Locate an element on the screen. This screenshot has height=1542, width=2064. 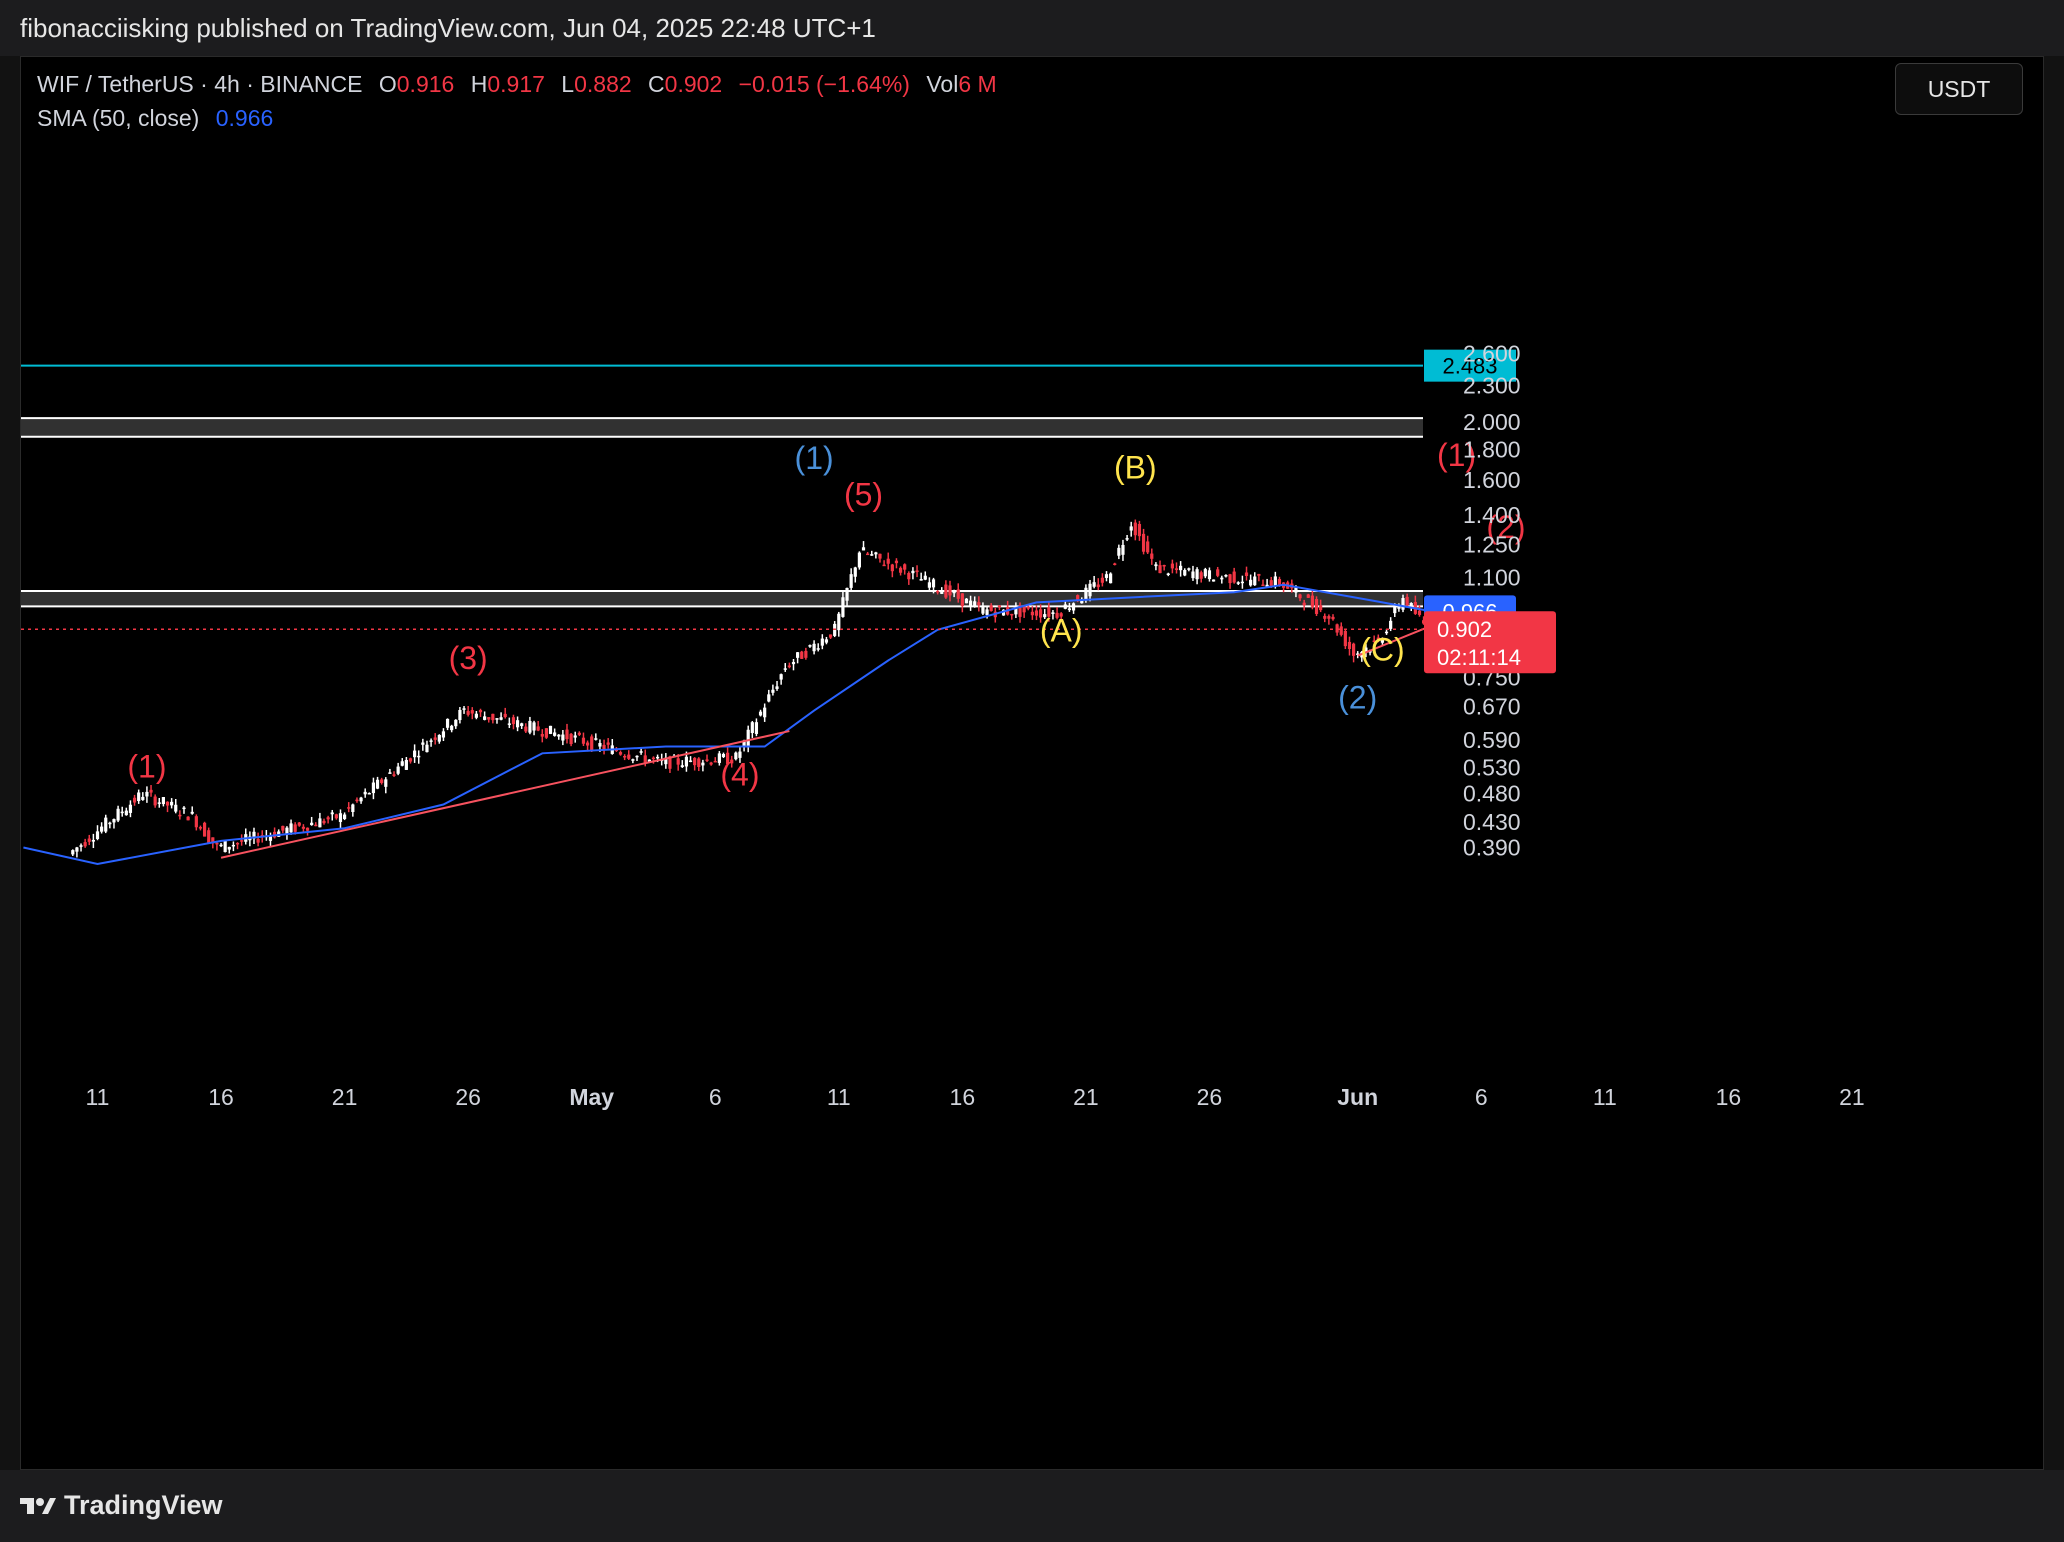
y-tick-label: 1.400 is located at coordinates (1492, 515).